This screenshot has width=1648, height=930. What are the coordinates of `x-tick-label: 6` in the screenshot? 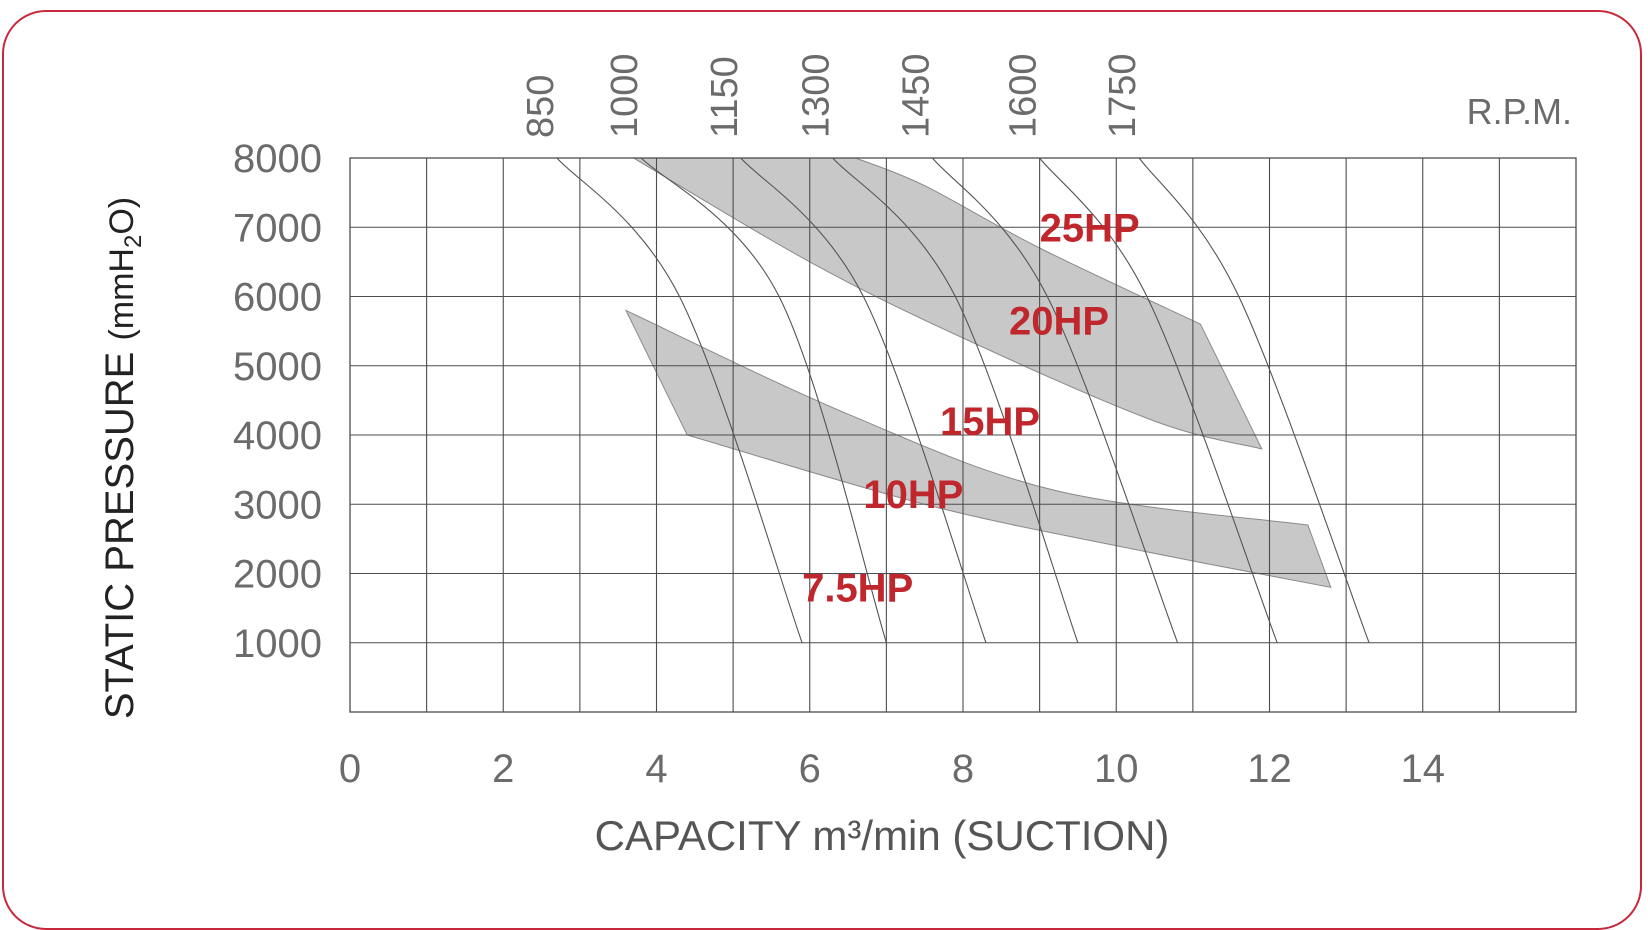 It's located at (810, 769).